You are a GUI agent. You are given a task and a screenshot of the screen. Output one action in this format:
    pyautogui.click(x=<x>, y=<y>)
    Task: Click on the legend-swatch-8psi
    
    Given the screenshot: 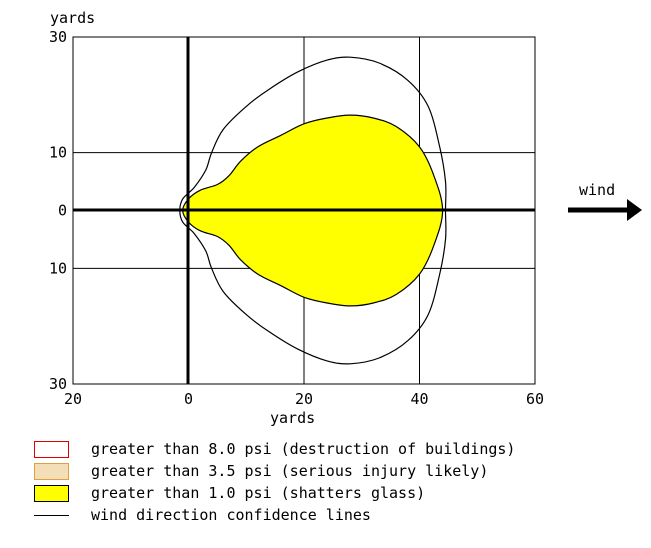 What is the action you would take?
    pyautogui.click(x=51, y=449)
    